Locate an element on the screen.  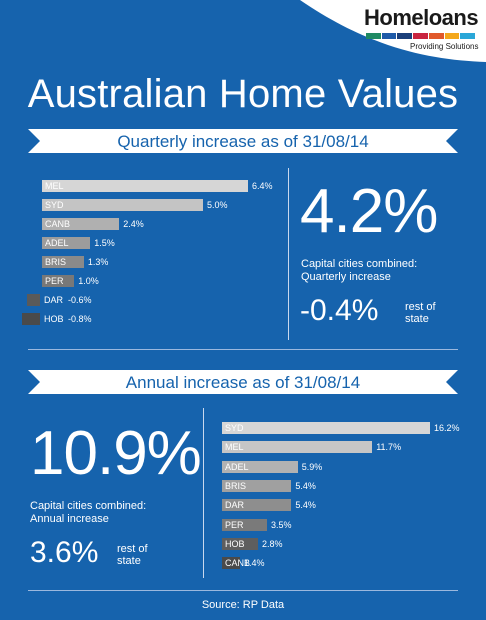
annual-headline-caption: Capital cities combined: Annual increase is located at coordinates (88, 513).